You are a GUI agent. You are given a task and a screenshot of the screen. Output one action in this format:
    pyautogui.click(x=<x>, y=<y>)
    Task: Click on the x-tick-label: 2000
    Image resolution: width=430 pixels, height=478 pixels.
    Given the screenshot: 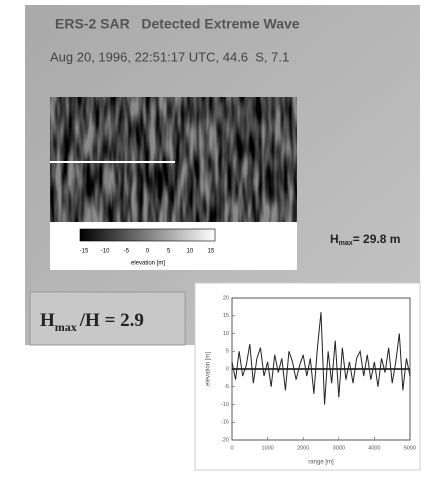 What is the action you would take?
    pyautogui.click(x=303, y=448)
    